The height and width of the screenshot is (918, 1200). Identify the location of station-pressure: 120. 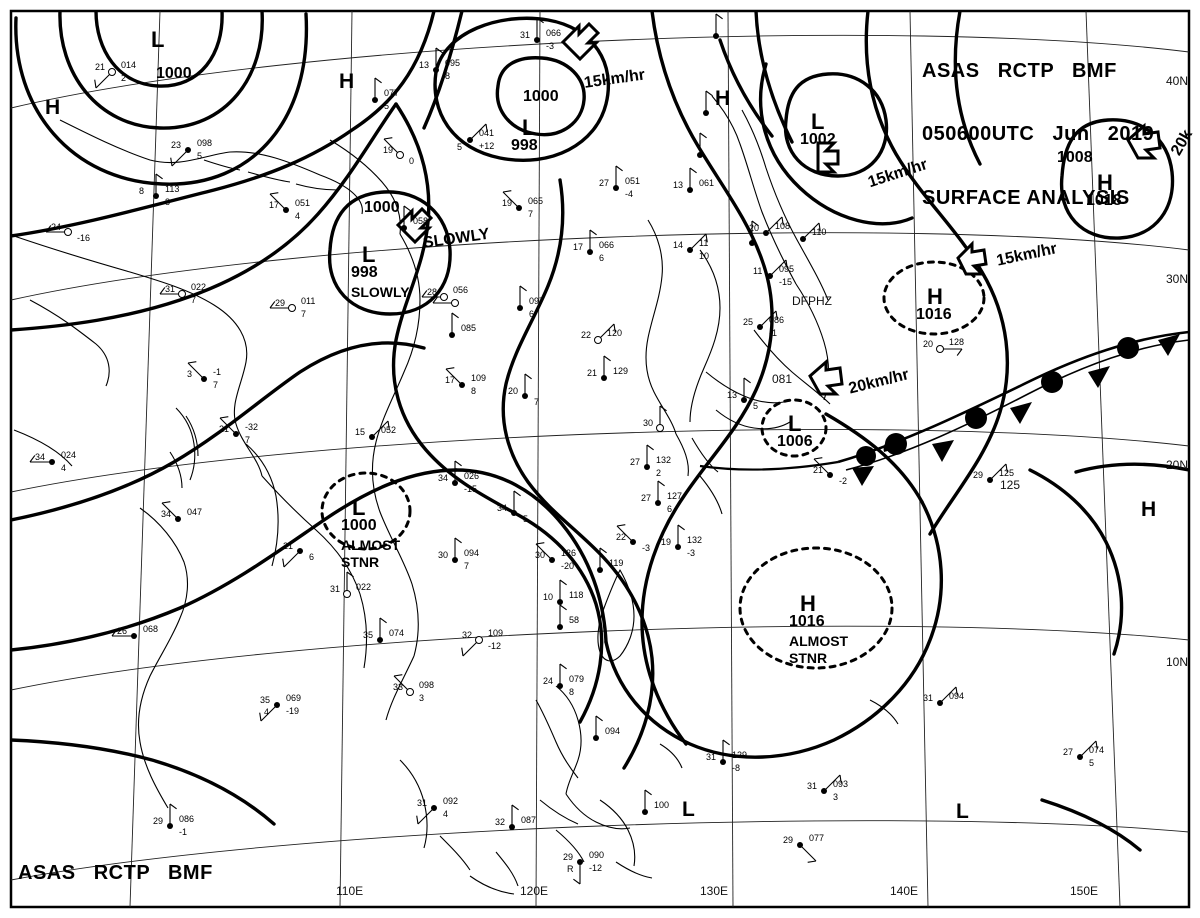
(615, 333).